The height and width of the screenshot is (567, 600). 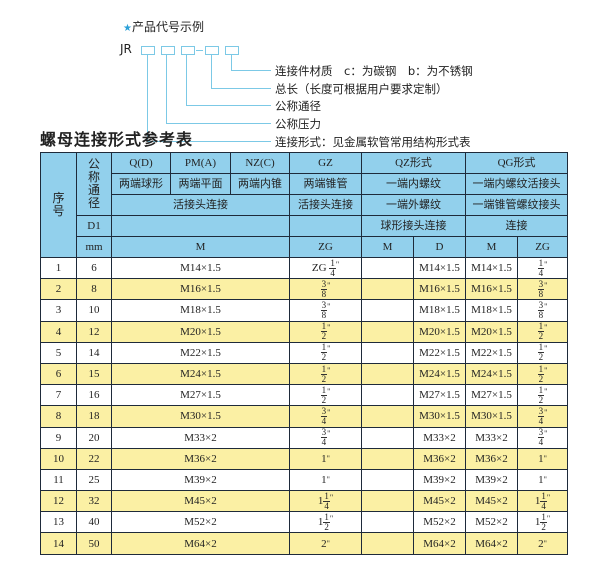 What do you see at coordinates (325, 458) in the screenshot?
I see `cell-zg: 1"` at bounding box center [325, 458].